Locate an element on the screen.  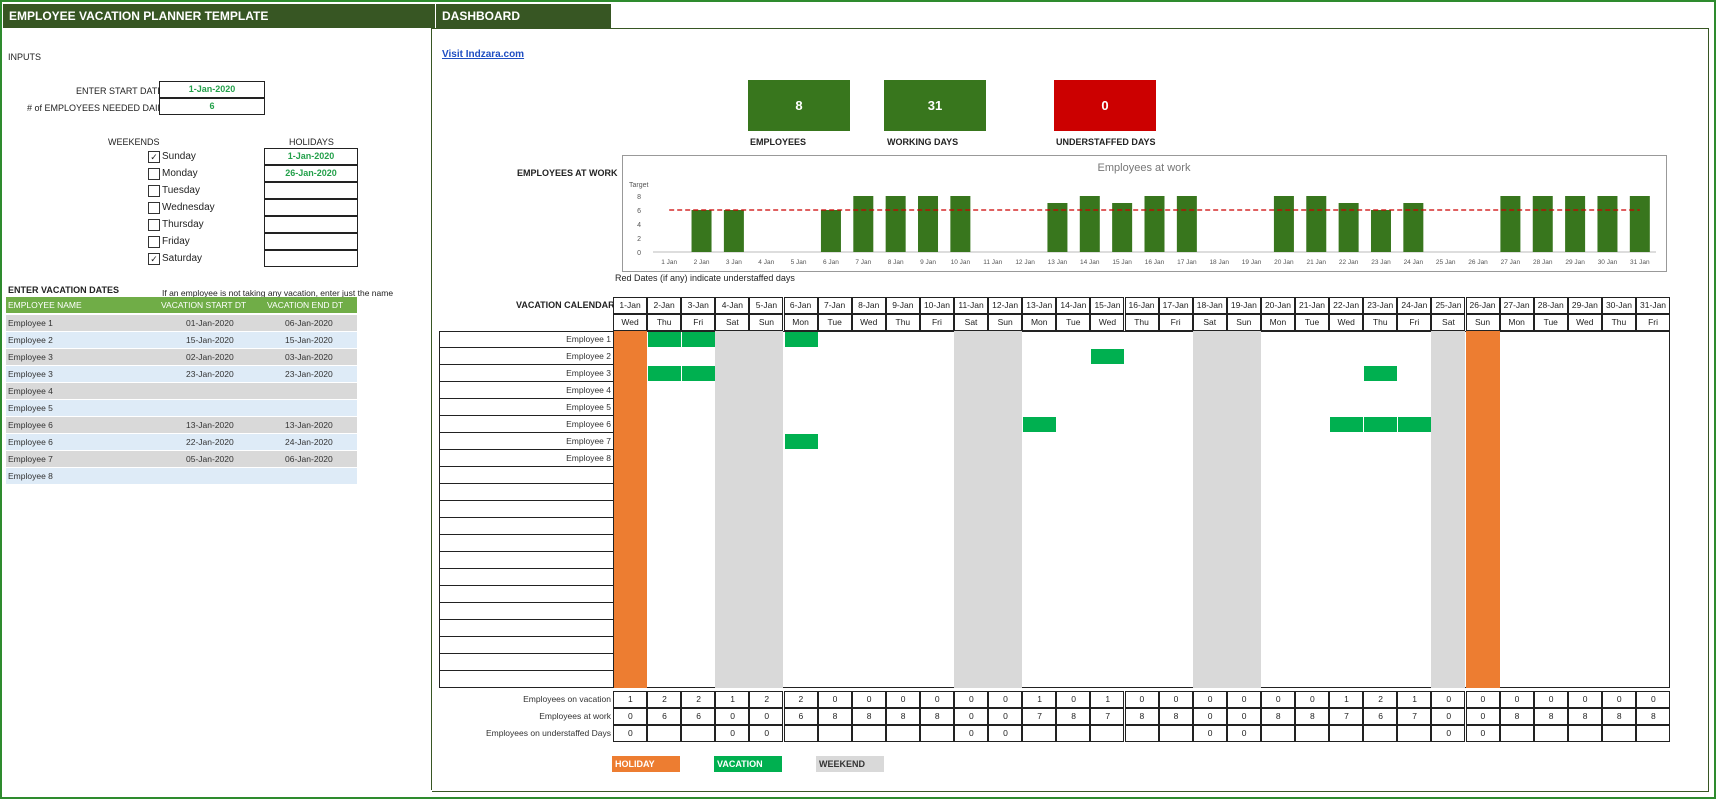
vacation-end-cell: 03-Jan-2020 is located at coordinates (309, 357).